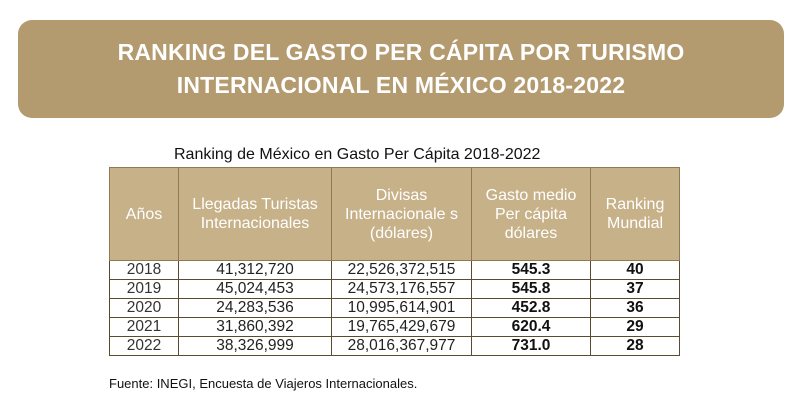  What do you see at coordinates (144, 327) in the screenshot?
I see `cell-year: 2021` at bounding box center [144, 327].